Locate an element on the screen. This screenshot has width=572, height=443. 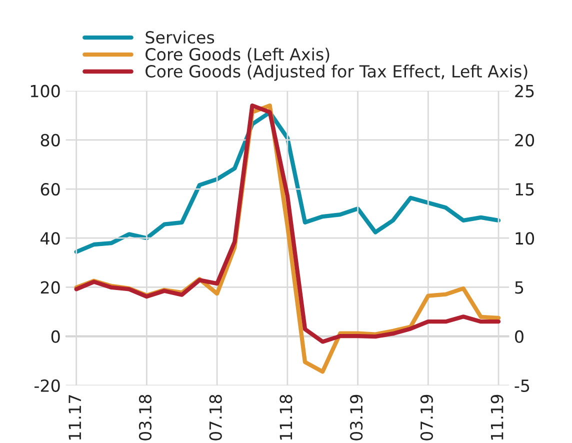
y-tick-label: 100 is located at coordinates (45, 91).